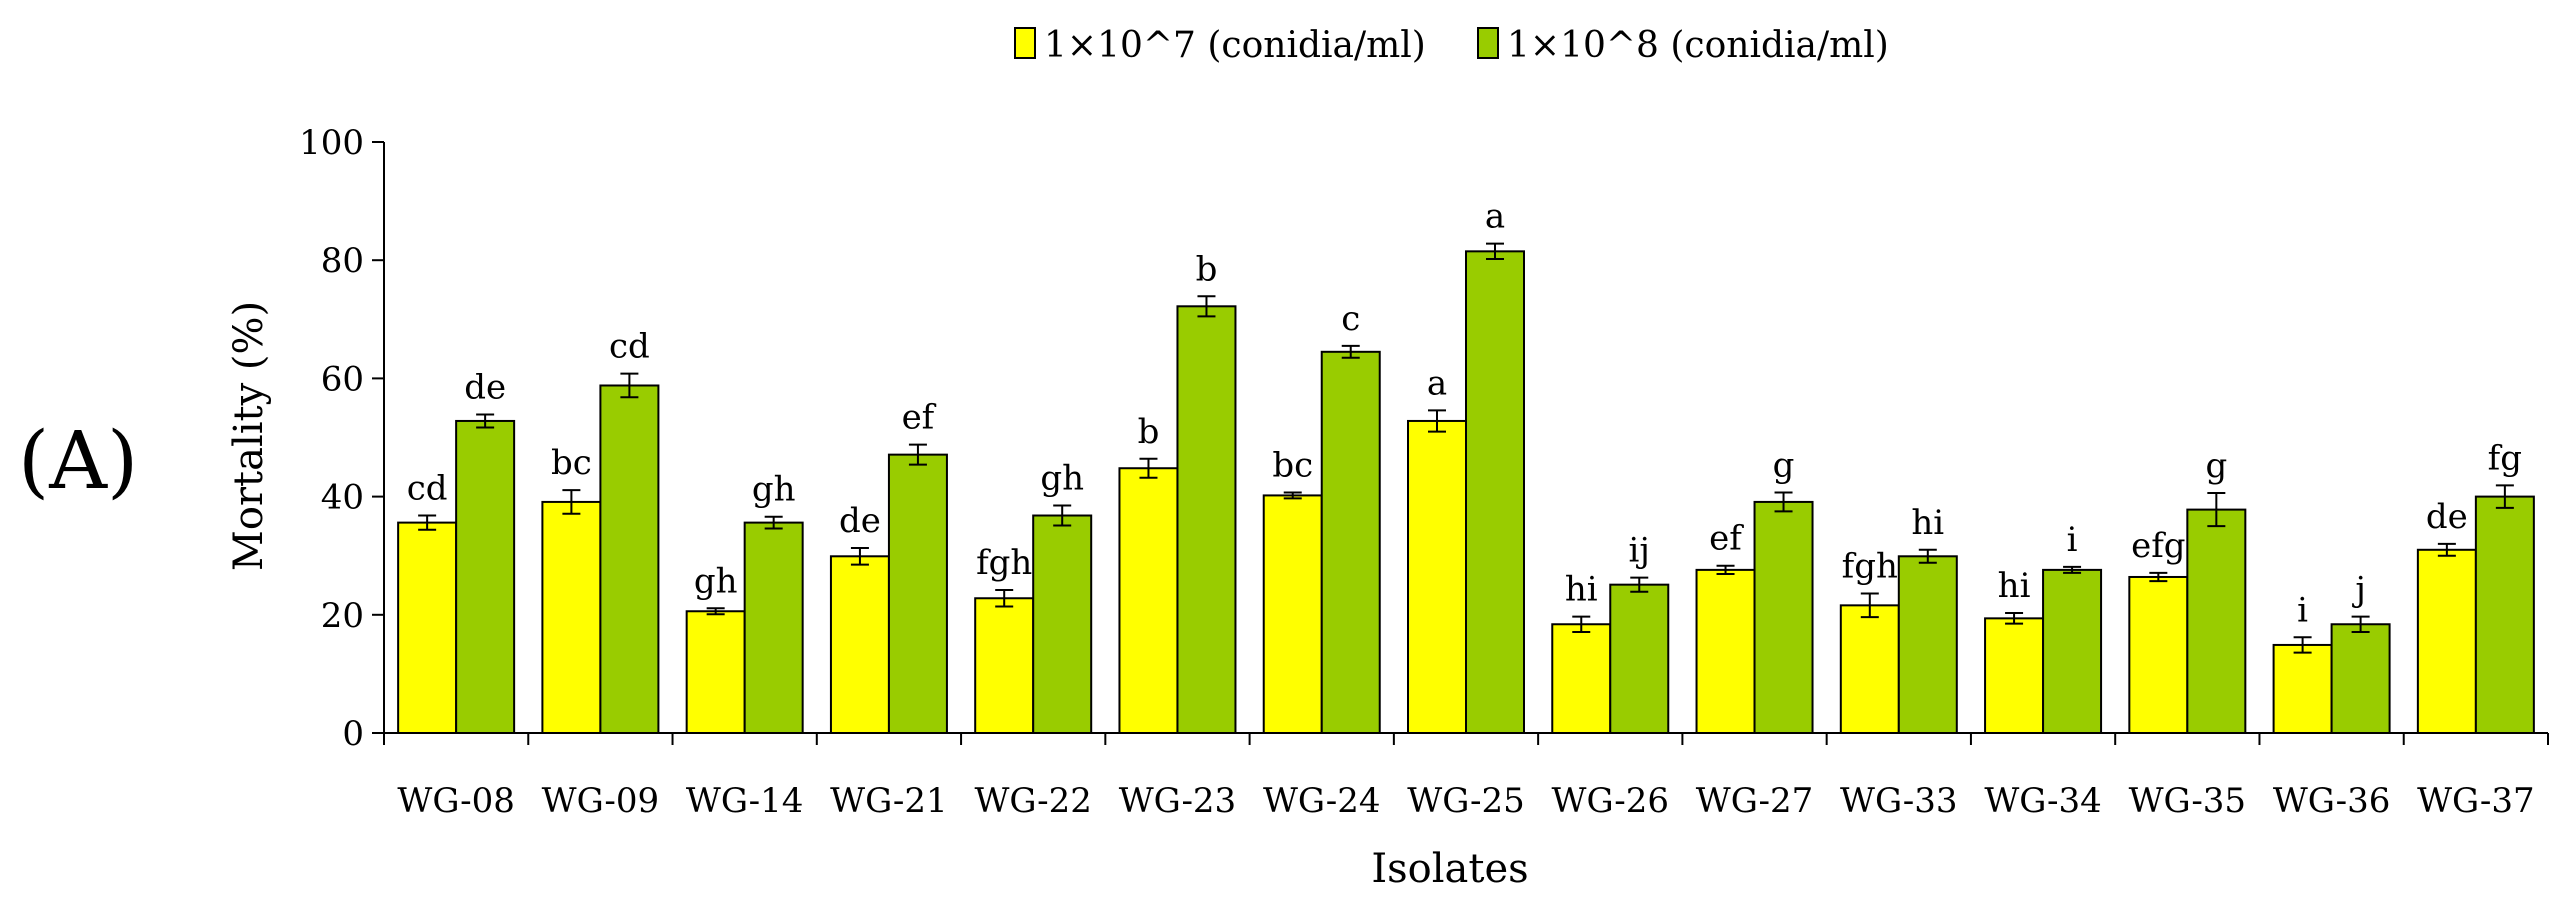 This screenshot has height=906, width=2568. I want to click on y-tick-label: 20, so click(342, 616).